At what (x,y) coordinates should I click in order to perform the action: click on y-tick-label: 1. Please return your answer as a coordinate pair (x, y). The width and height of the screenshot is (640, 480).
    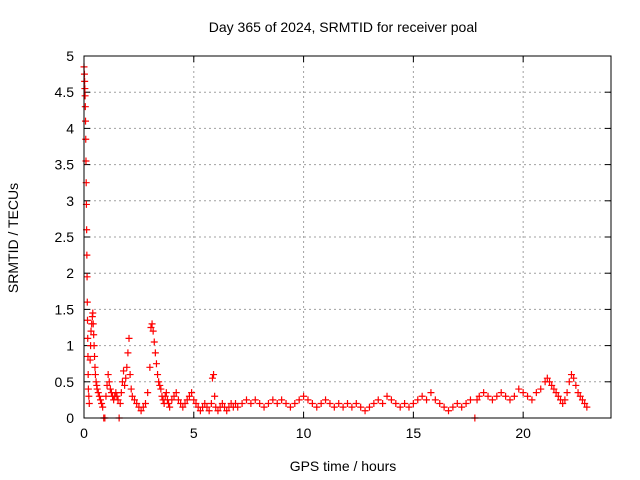
    Looking at the image, I should click on (70, 346).